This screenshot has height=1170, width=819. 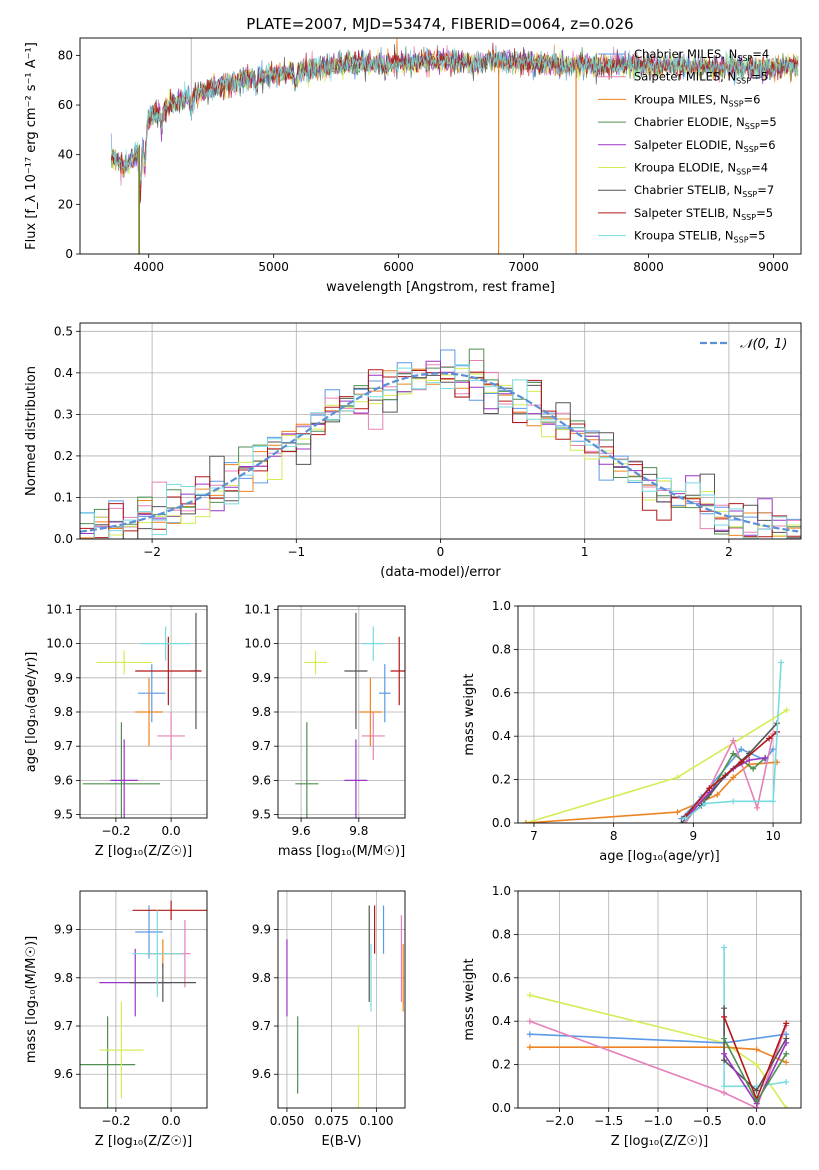 What do you see at coordinates (659, 856) in the screenshot?
I see `x-axis-label: age [log₁₀(age/yr)]` at bounding box center [659, 856].